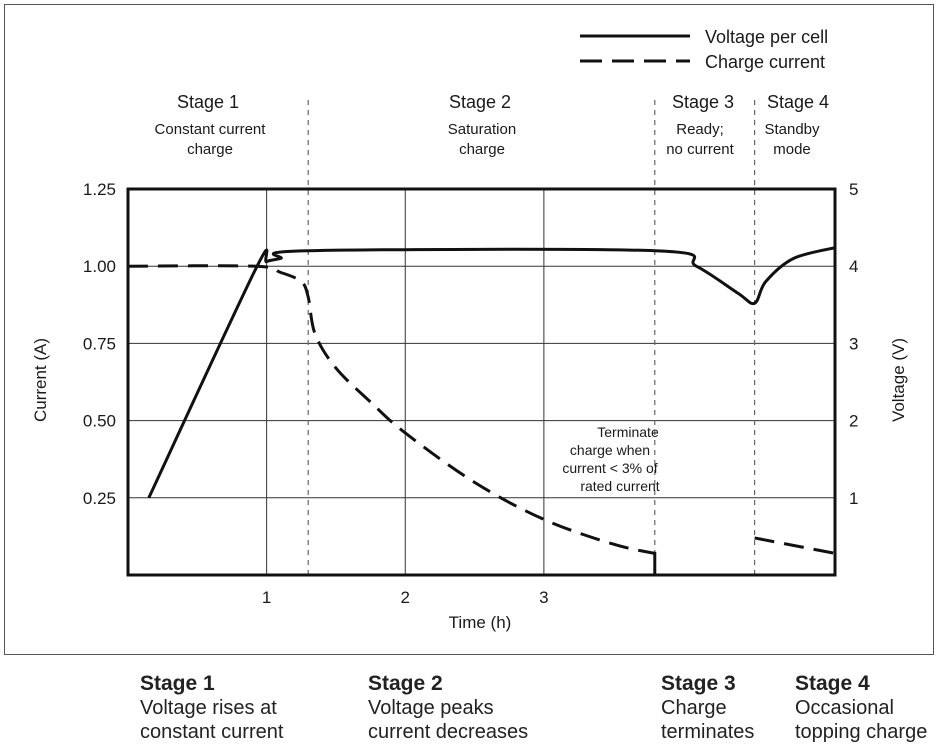 The image size is (941, 750). I want to click on legend-label-current: Charge current, so click(765, 62).